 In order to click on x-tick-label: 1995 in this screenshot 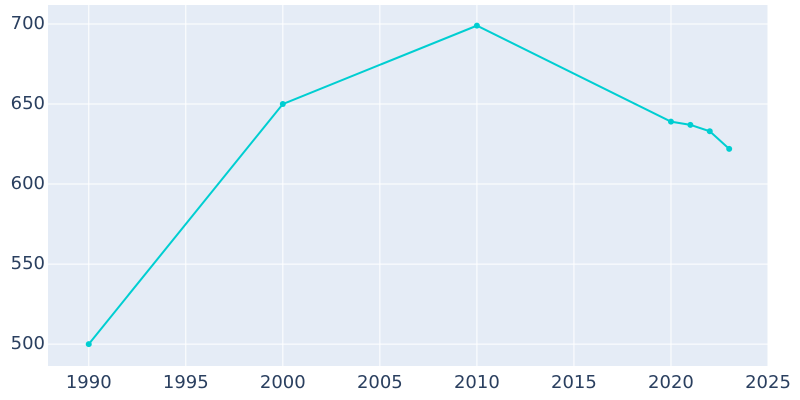, I will do `click(186, 382)`.